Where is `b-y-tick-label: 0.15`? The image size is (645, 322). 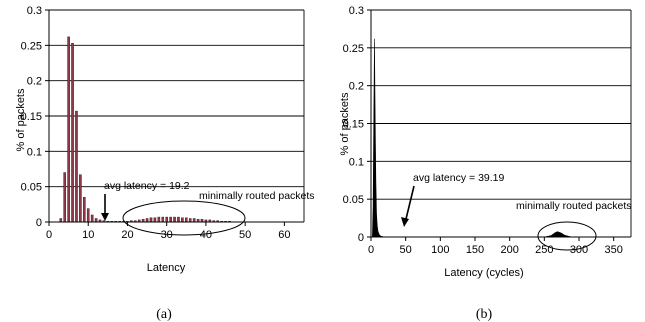 b-y-tick-label: 0.15 is located at coordinates (353, 125).